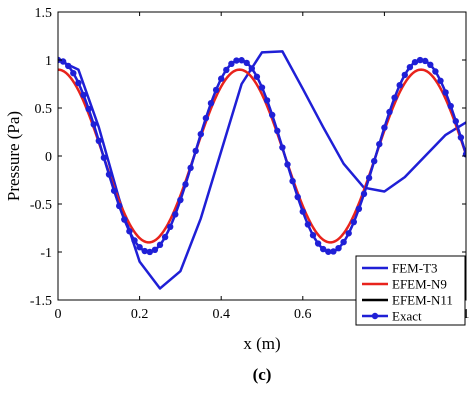 The image size is (474, 411). Describe the element at coordinates (375, 316) in the screenshot. I see `legend-marker-exact` at that location.